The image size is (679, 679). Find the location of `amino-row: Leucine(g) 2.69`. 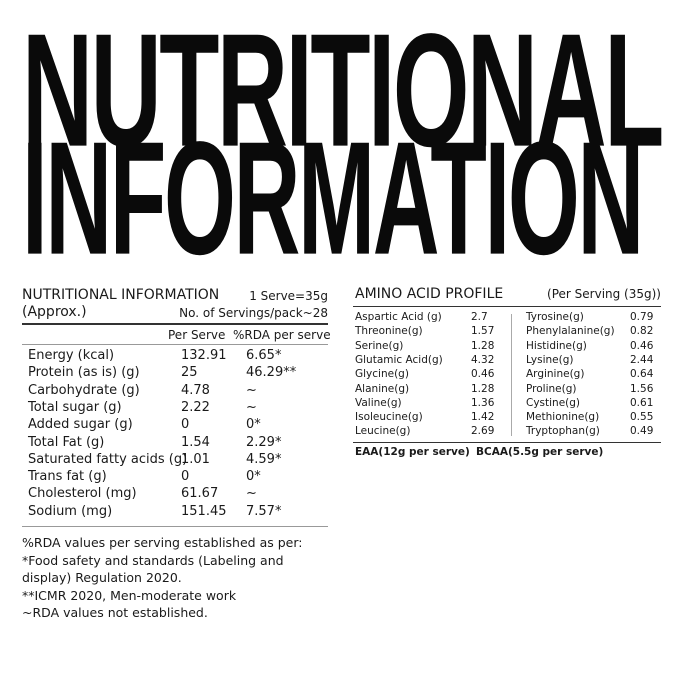

amino-row: Leucine(g) 2.69 is located at coordinates (427, 432).